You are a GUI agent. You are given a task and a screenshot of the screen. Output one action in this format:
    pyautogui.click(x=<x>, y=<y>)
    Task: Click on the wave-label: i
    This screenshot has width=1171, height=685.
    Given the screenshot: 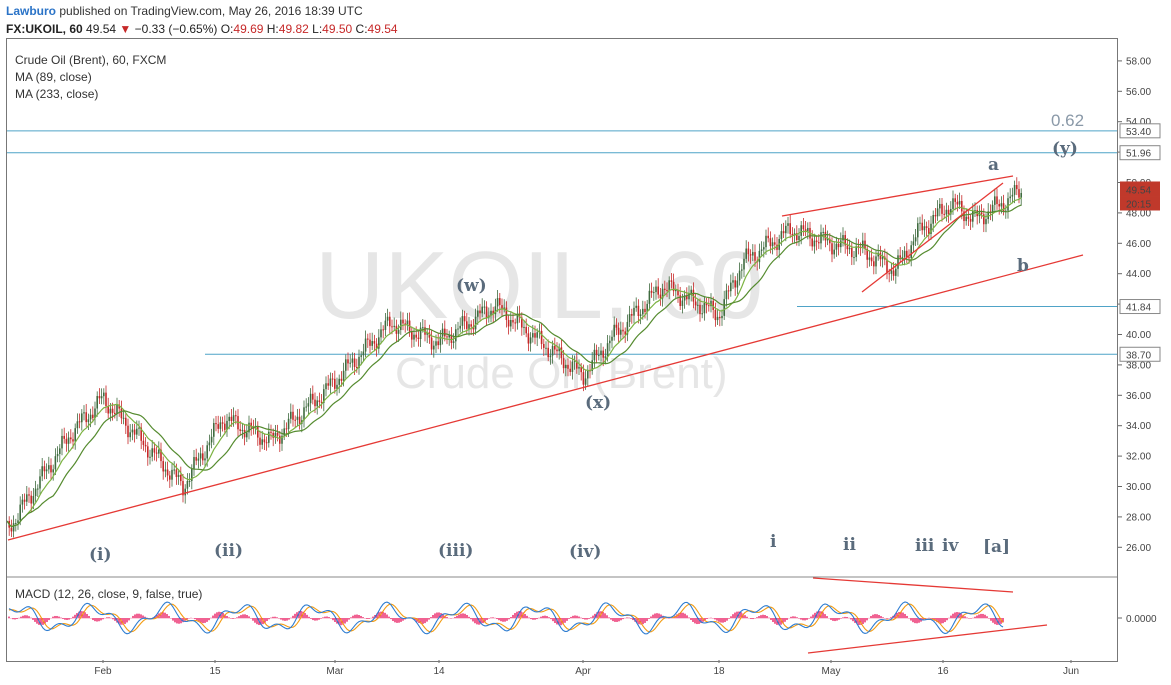 What is the action you would take?
    pyautogui.click(x=773, y=542)
    